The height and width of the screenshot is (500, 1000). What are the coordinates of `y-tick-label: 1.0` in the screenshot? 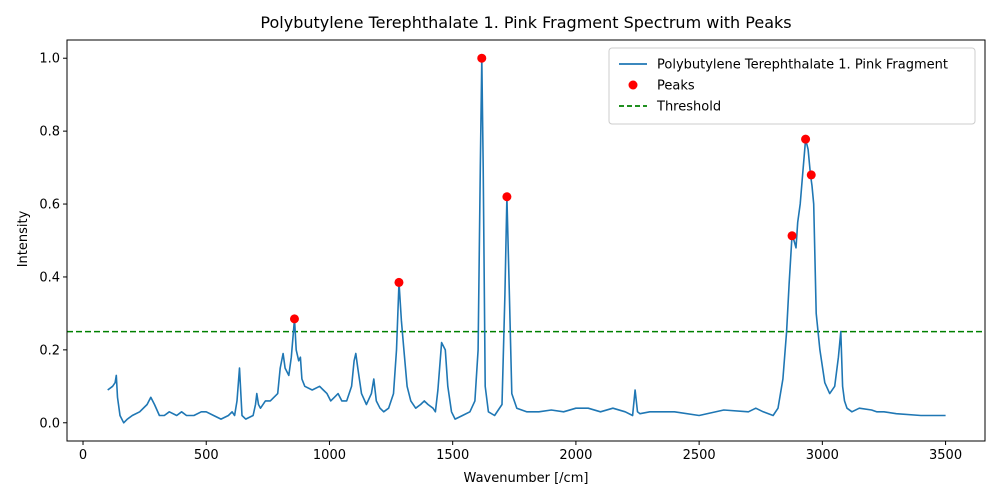 It's located at (49, 59).